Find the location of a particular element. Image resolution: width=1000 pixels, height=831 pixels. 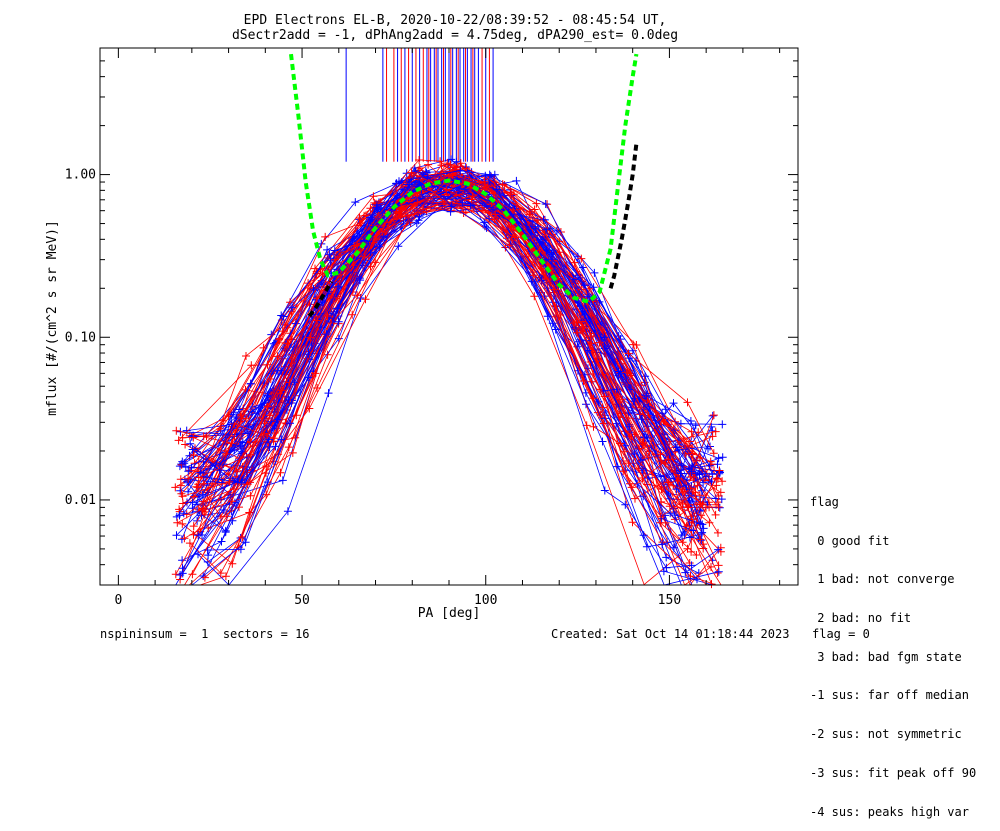

legend-title: flag is located at coordinates (824, 501).